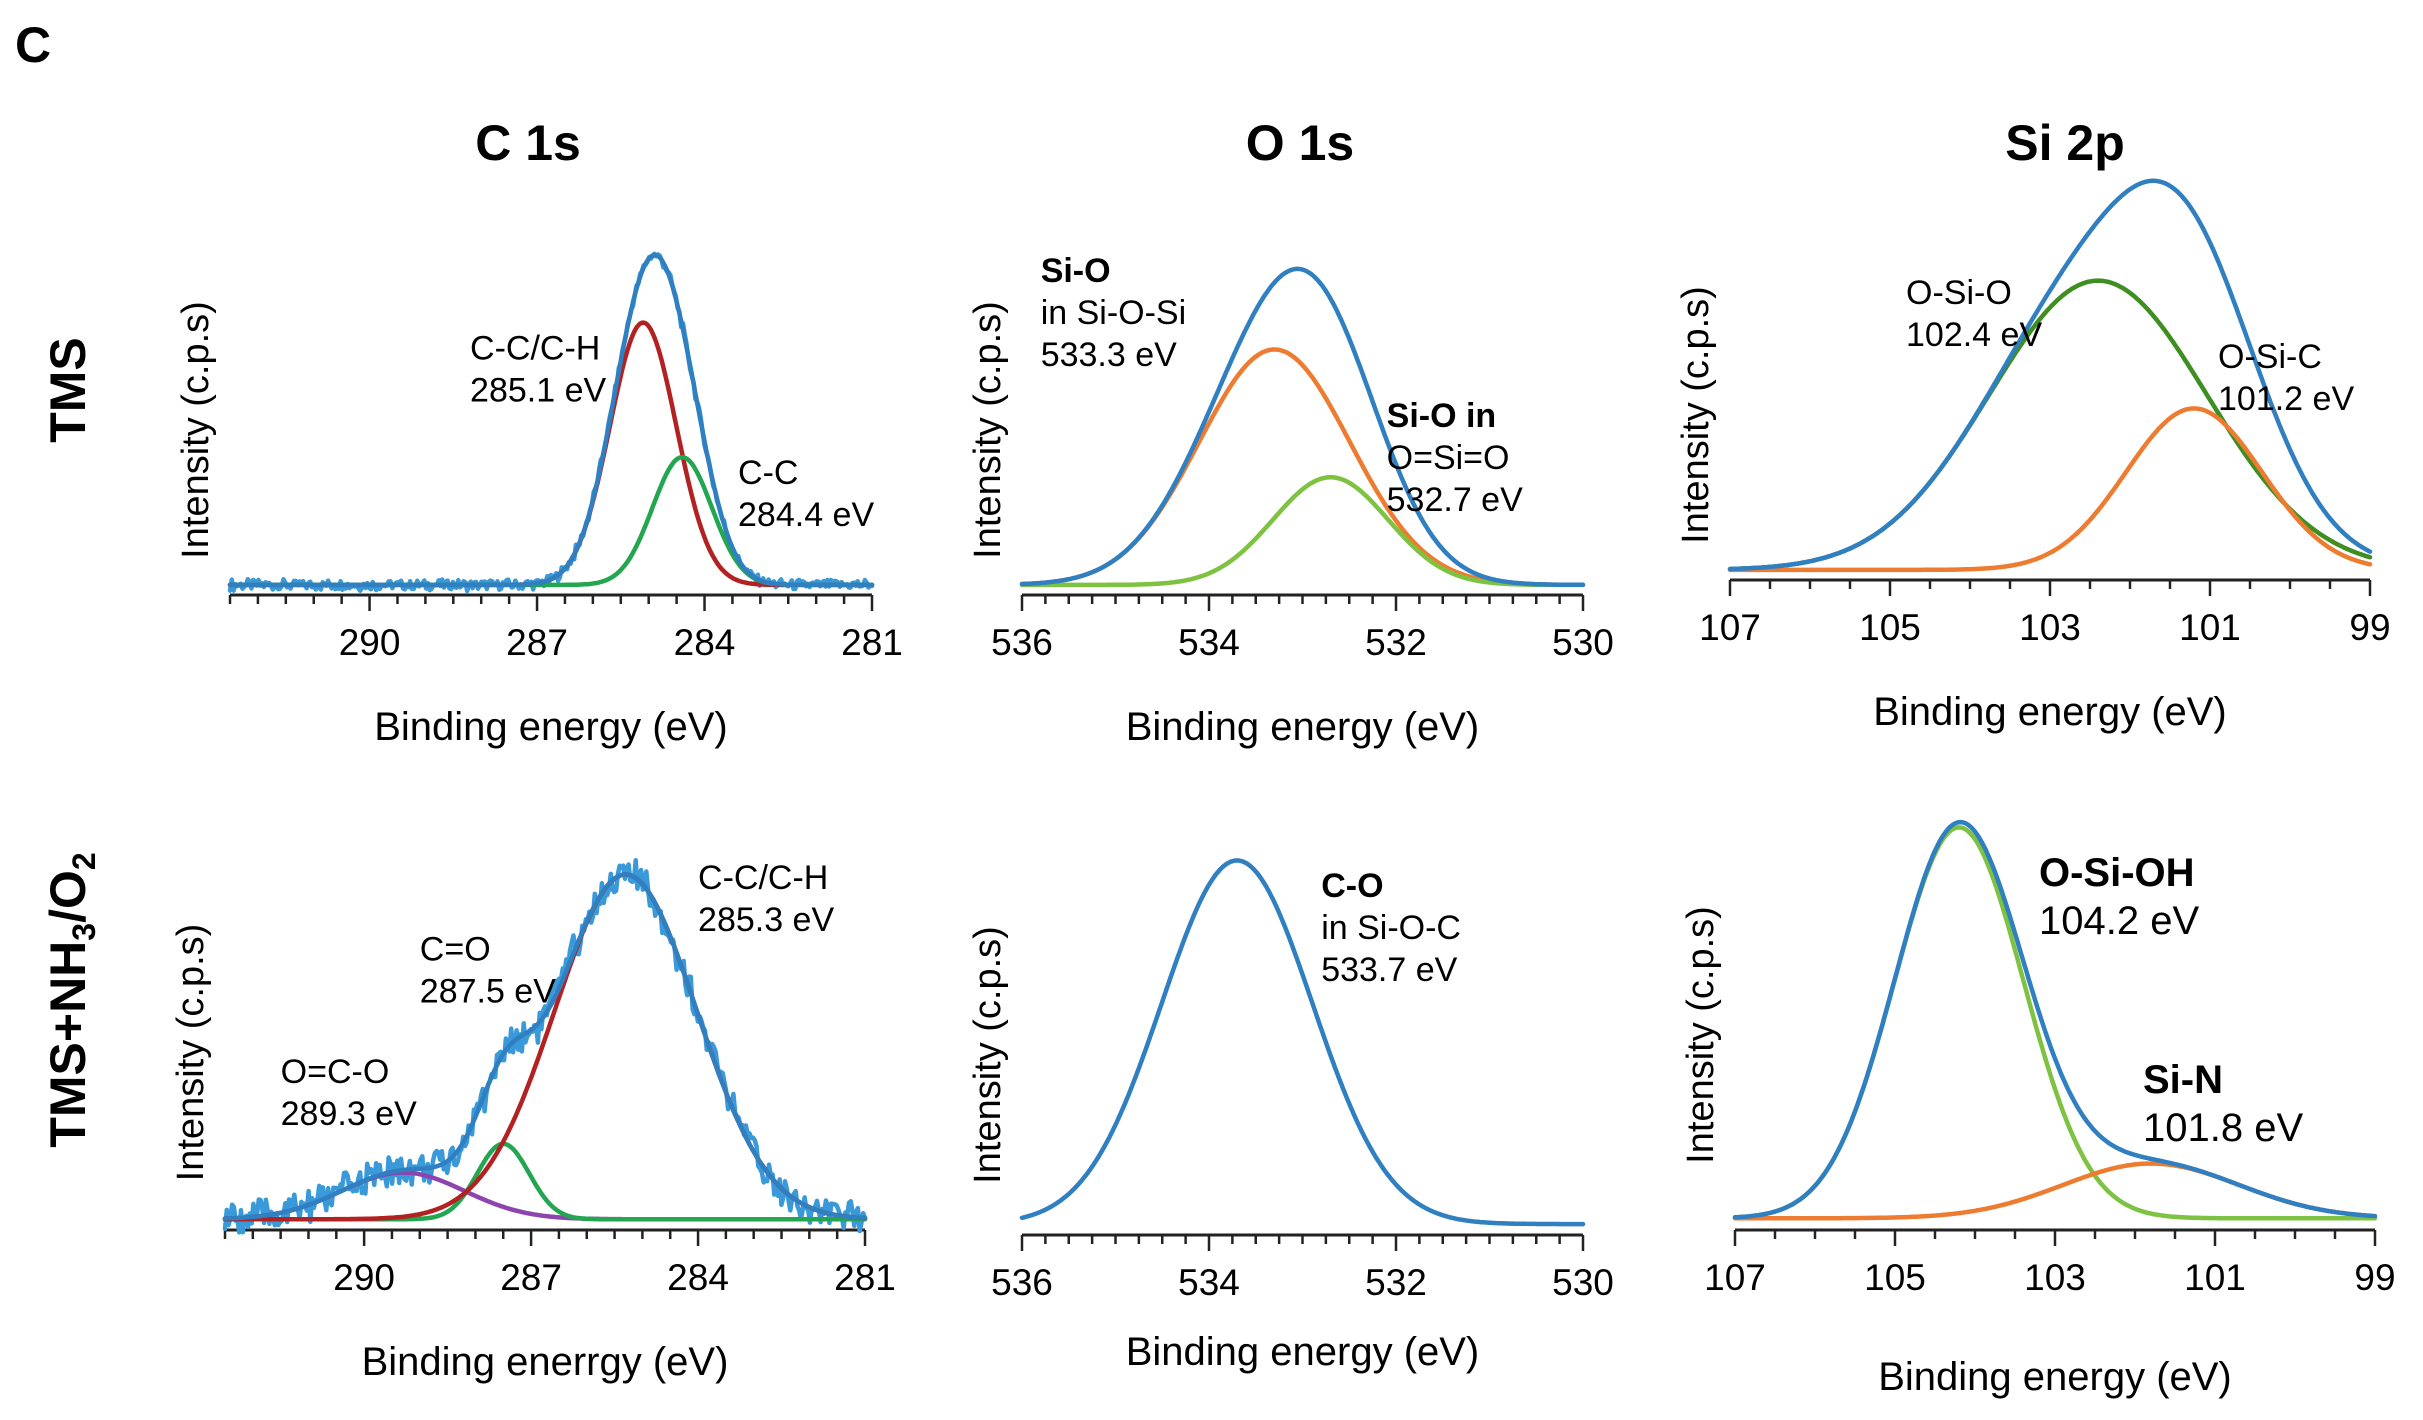 The width and height of the screenshot is (2423, 1420). Describe the element at coordinates (455, 950) in the screenshot. I see `peak-annotation: C=O` at that location.